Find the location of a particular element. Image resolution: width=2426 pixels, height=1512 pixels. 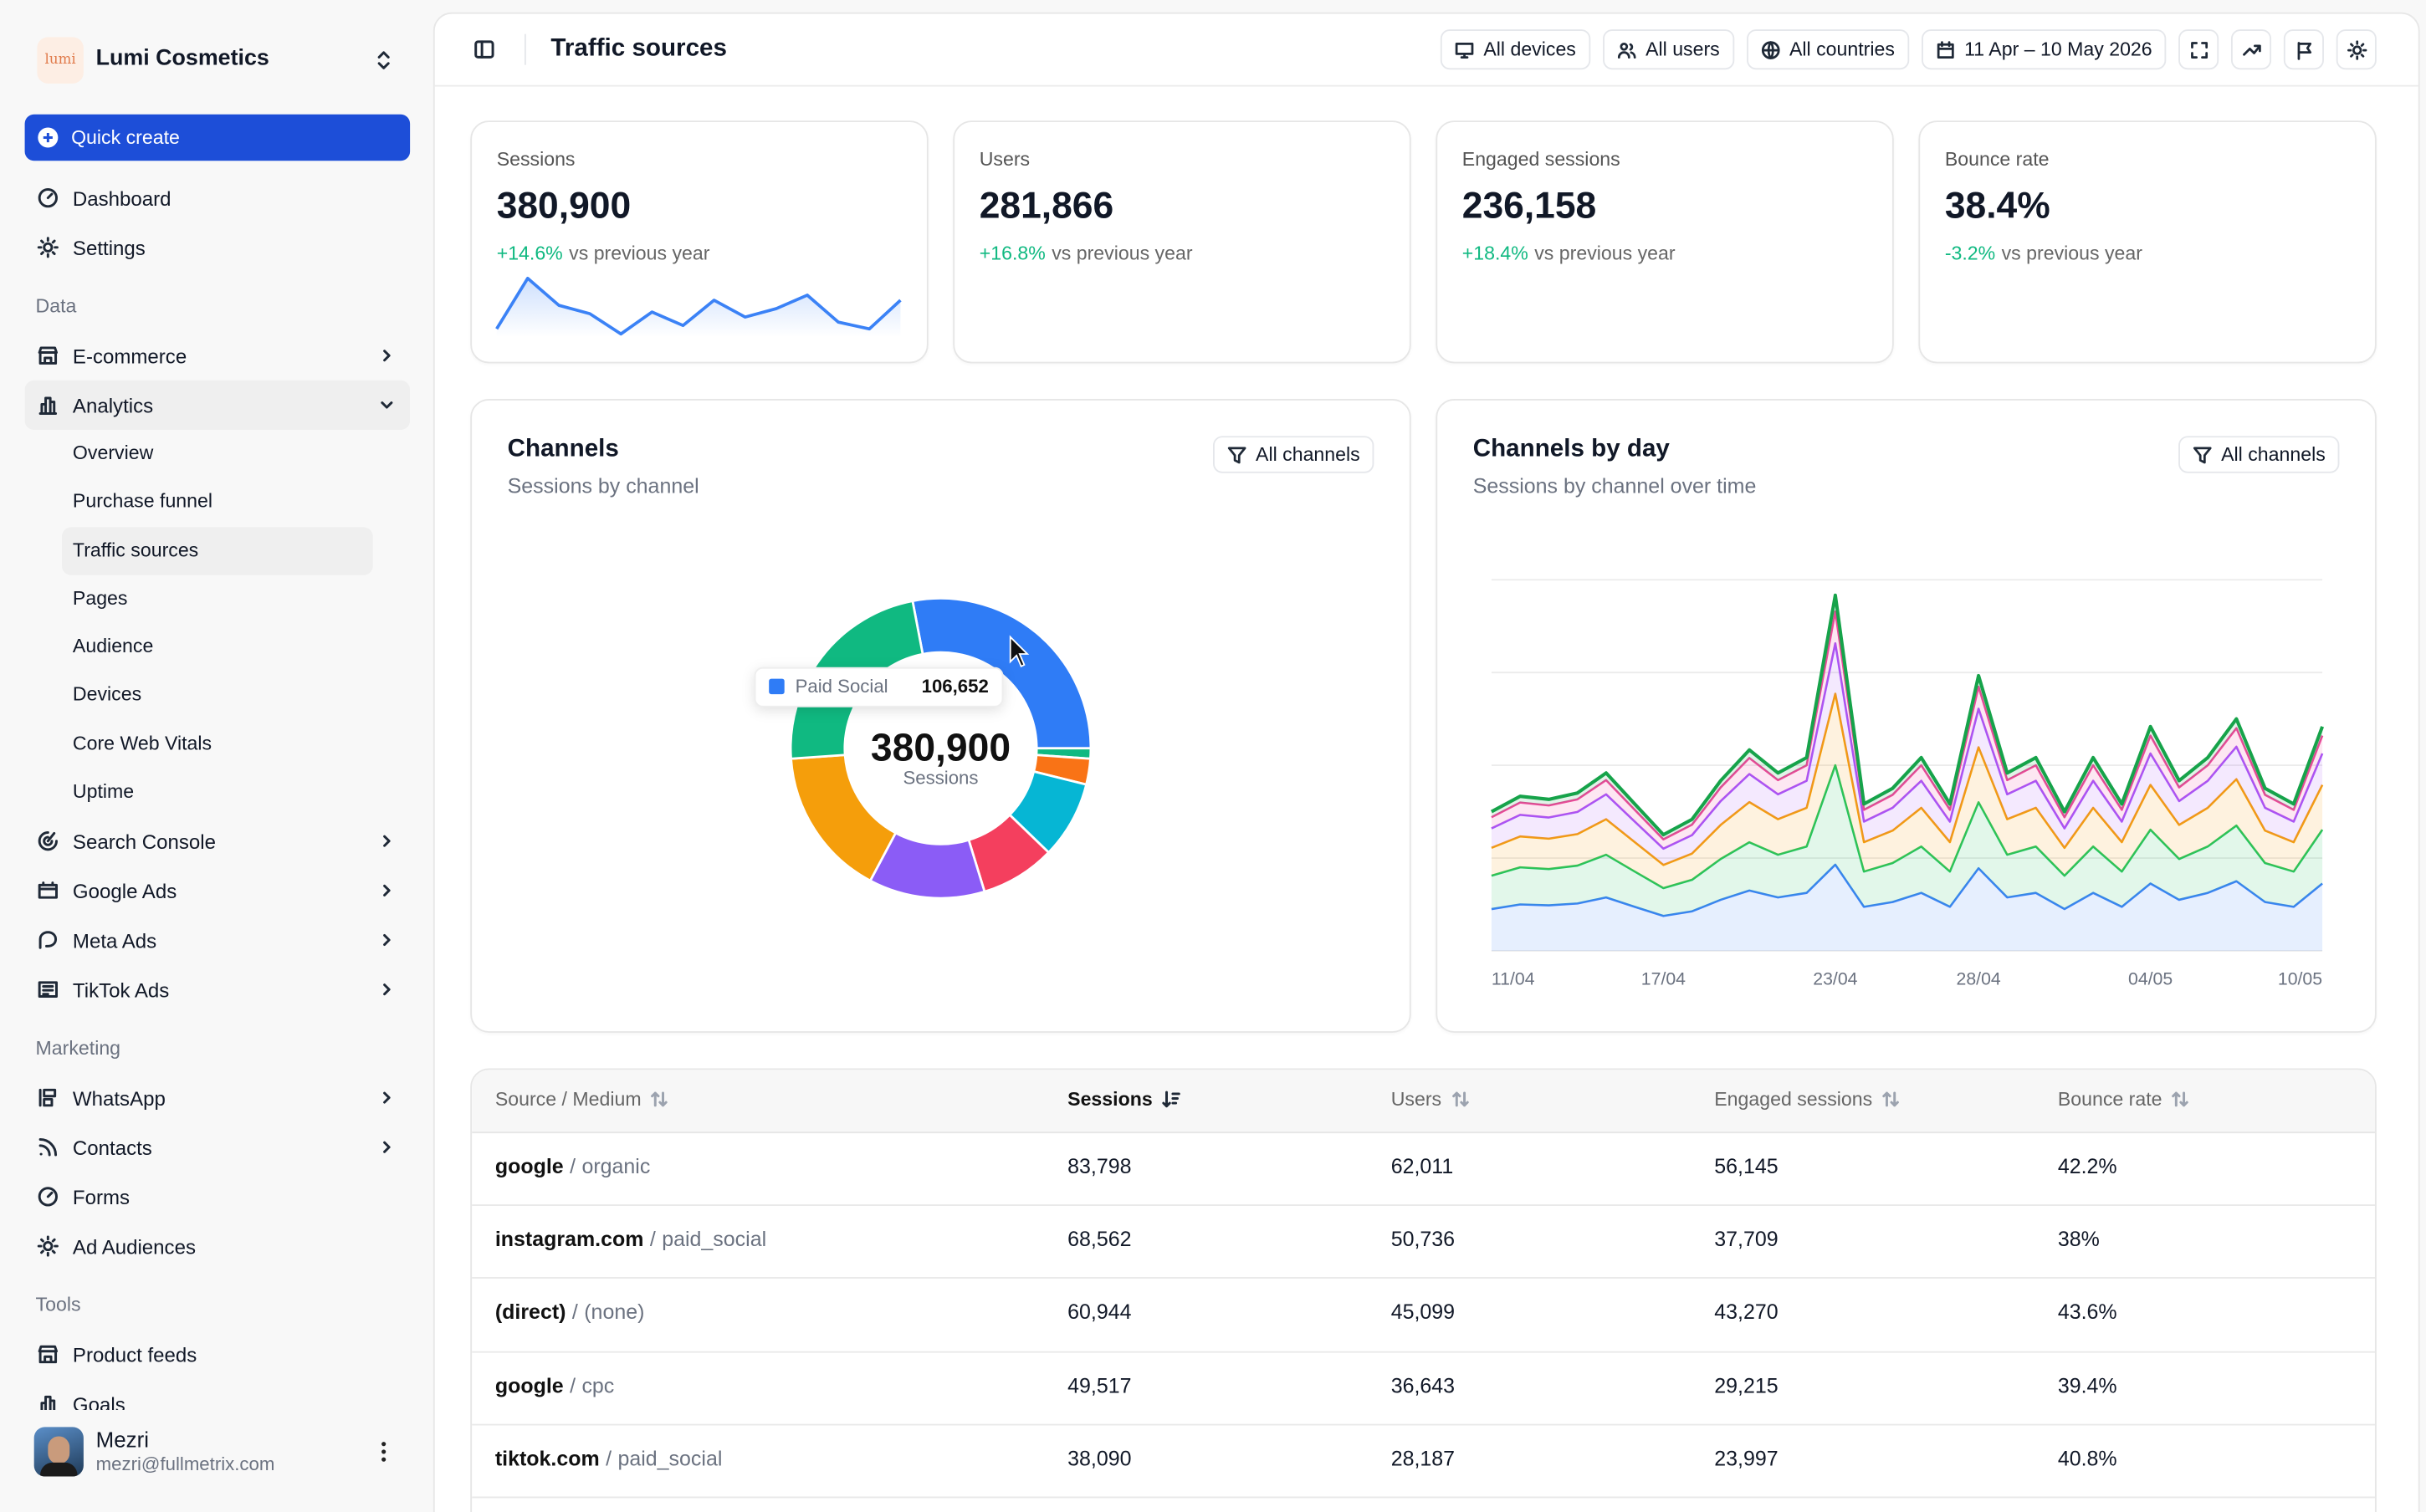

source-medium: instagram.com / paid_social is located at coordinates (630, 1239).